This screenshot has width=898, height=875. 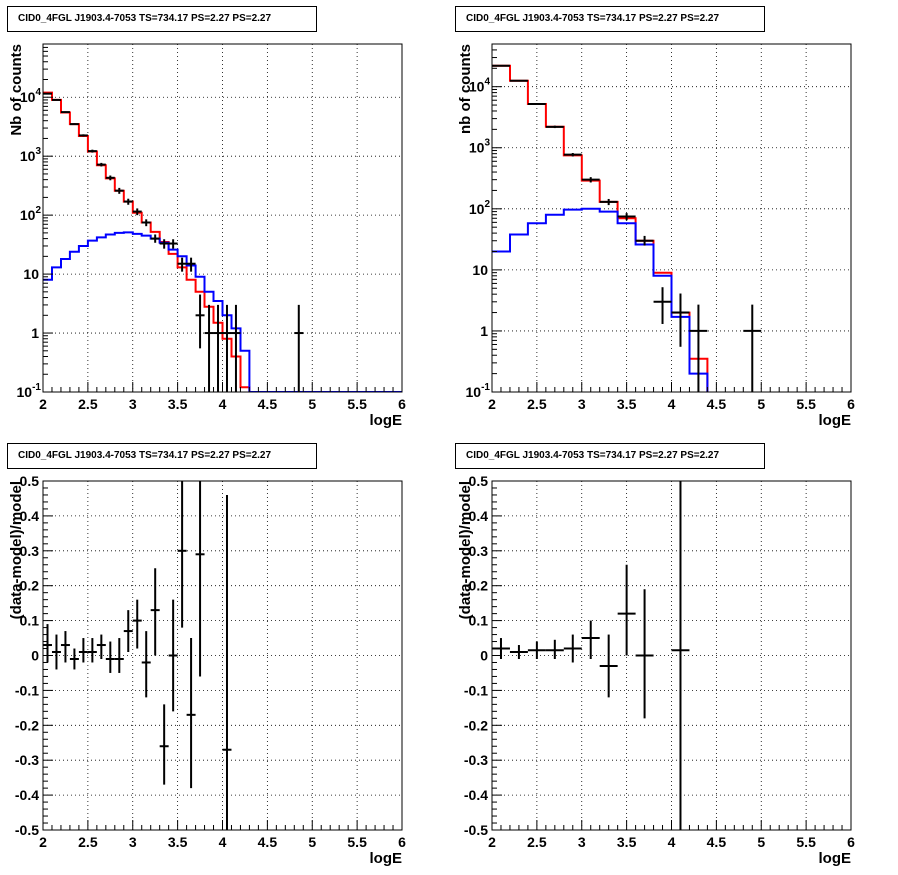 I want to click on y-tick-label: 0, so click(x=35, y=656).